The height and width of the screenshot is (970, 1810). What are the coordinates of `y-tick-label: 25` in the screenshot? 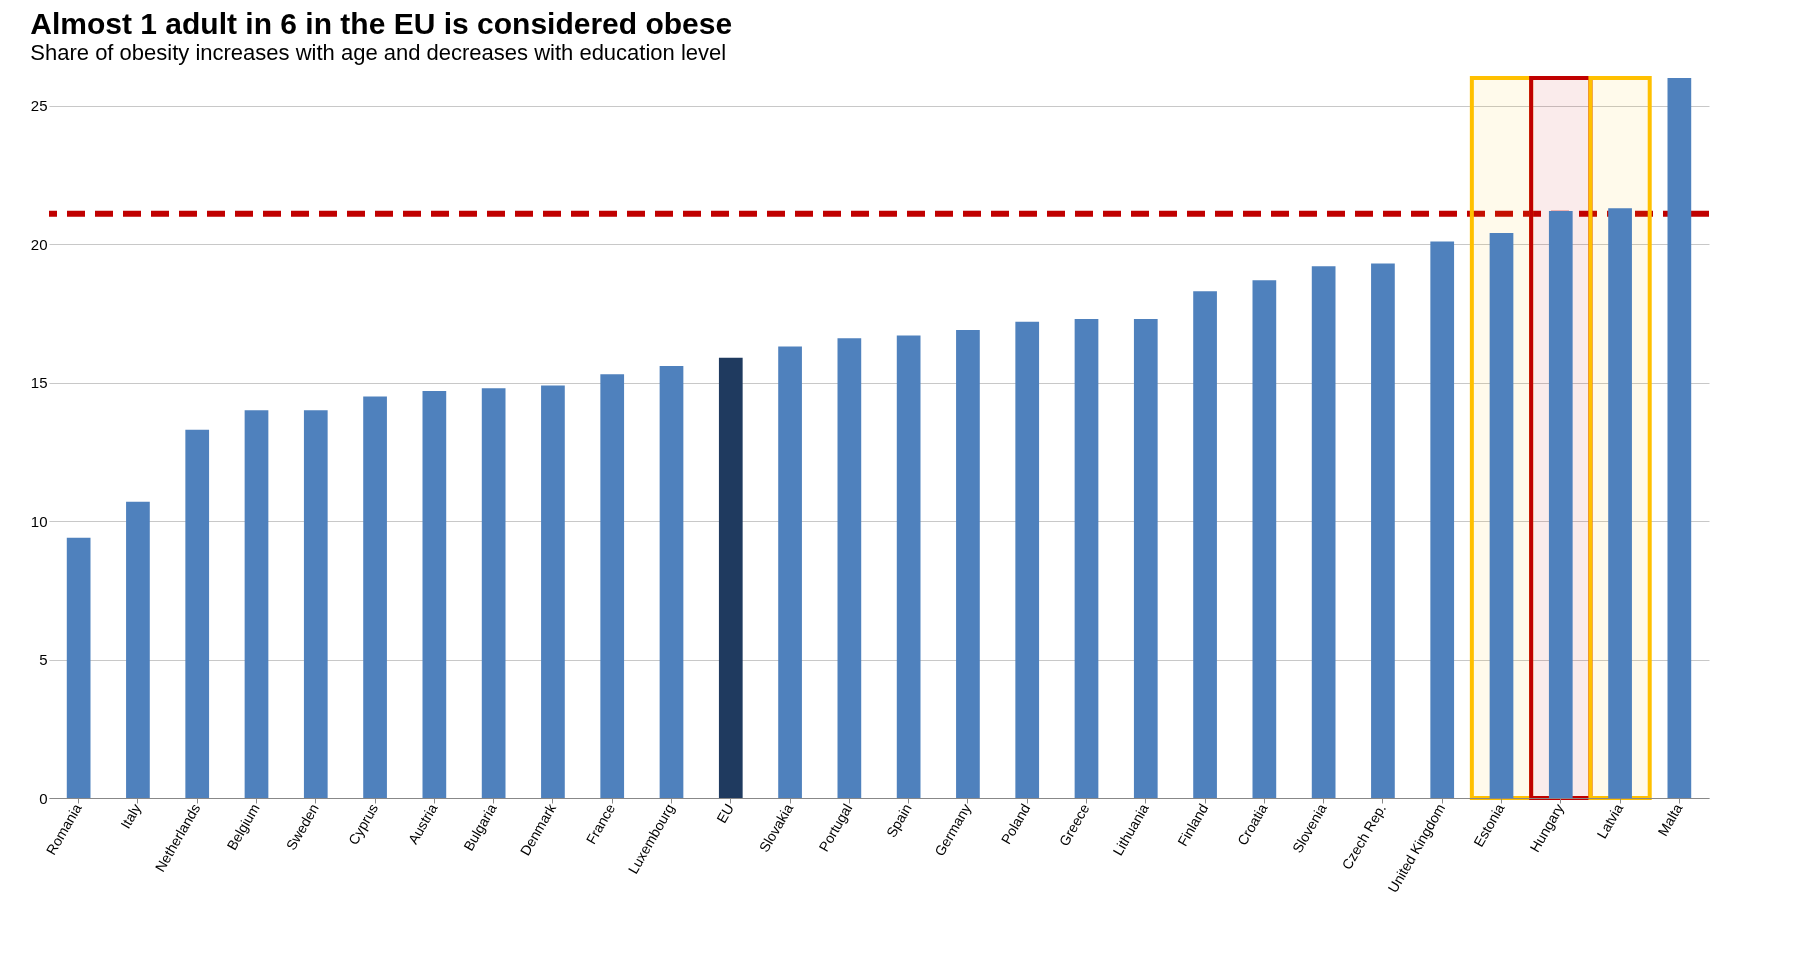 It's located at (39, 106).